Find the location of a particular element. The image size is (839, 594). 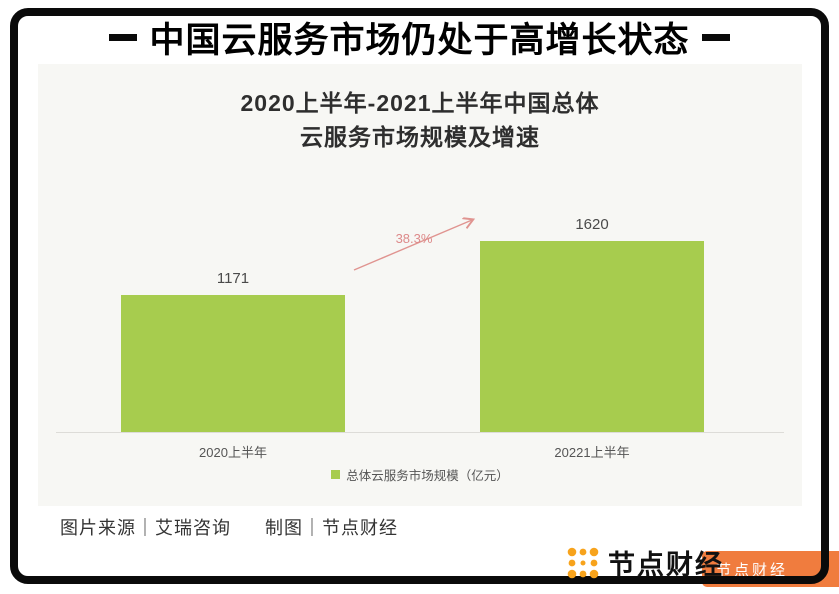

header: 中国云服务市场仍处于高增长状态 is located at coordinates (419, 37).